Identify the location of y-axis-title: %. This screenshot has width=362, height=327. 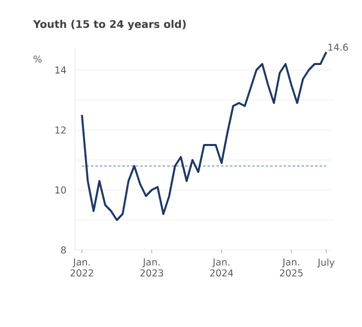
(38, 59).